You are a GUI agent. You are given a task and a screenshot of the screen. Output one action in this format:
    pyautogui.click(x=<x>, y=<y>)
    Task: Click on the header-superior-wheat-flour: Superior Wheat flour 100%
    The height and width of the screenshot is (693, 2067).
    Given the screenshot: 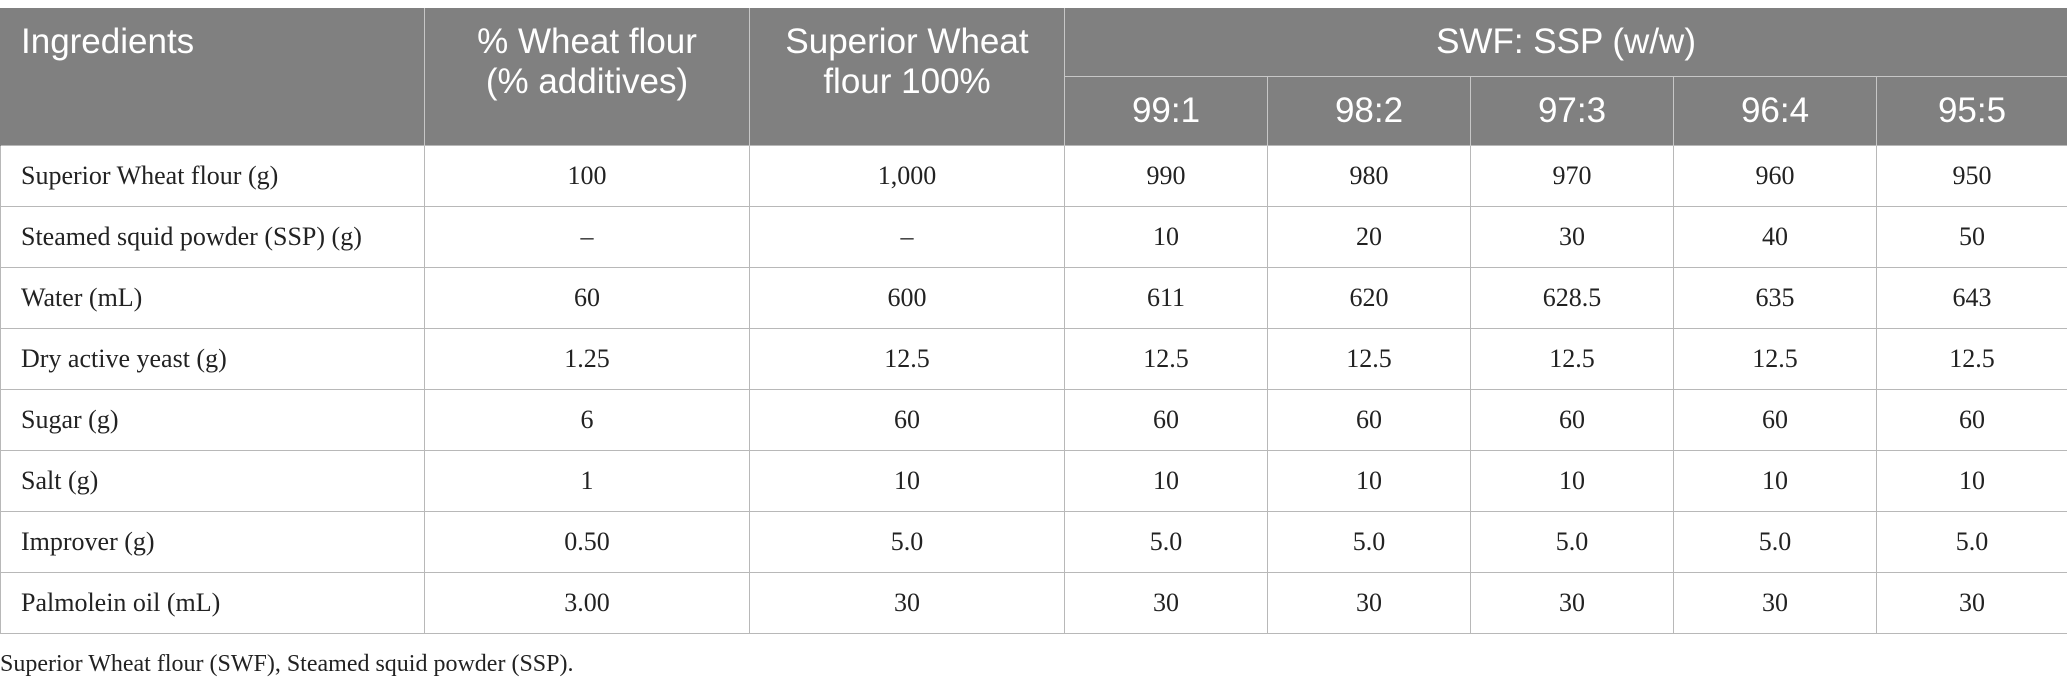 What is the action you would take?
    pyautogui.click(x=907, y=77)
    